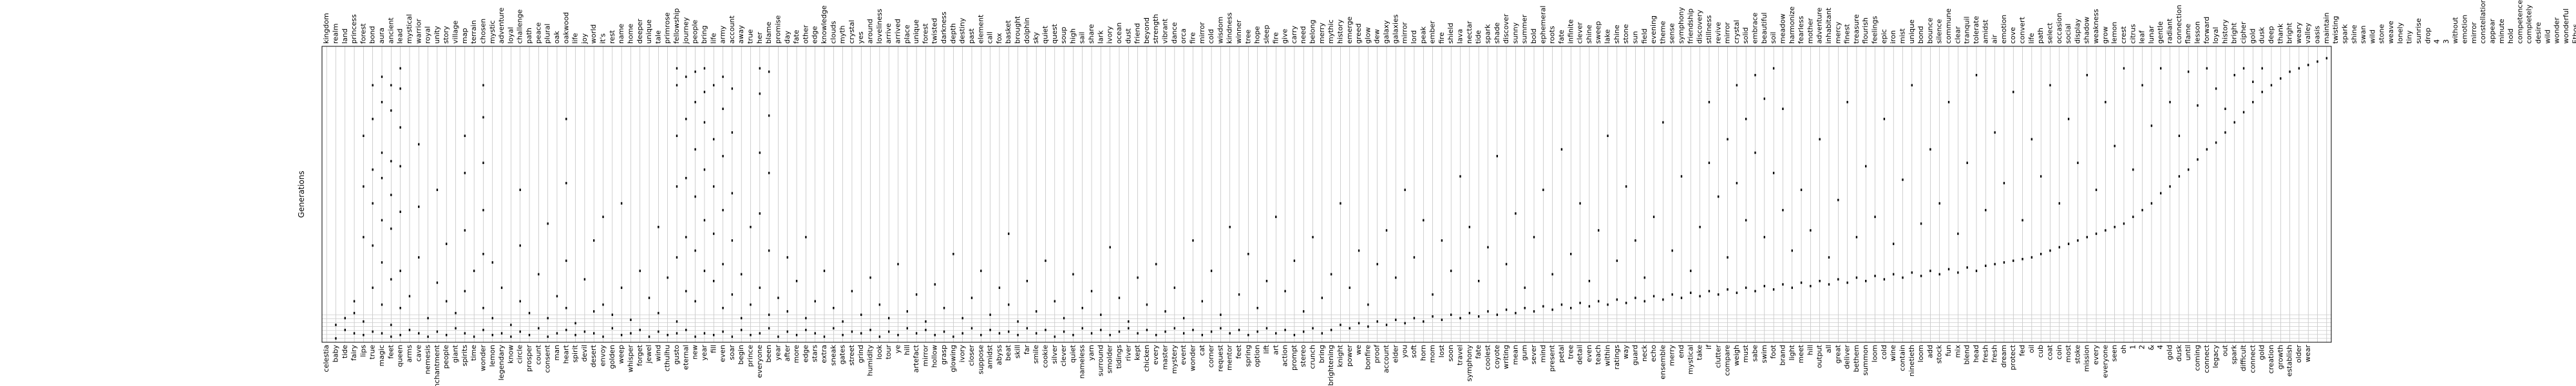 This screenshot has height=386, width=2576. What do you see at coordinates (630, 34) in the screenshot?
I see `top-tick-label: home` at bounding box center [630, 34].